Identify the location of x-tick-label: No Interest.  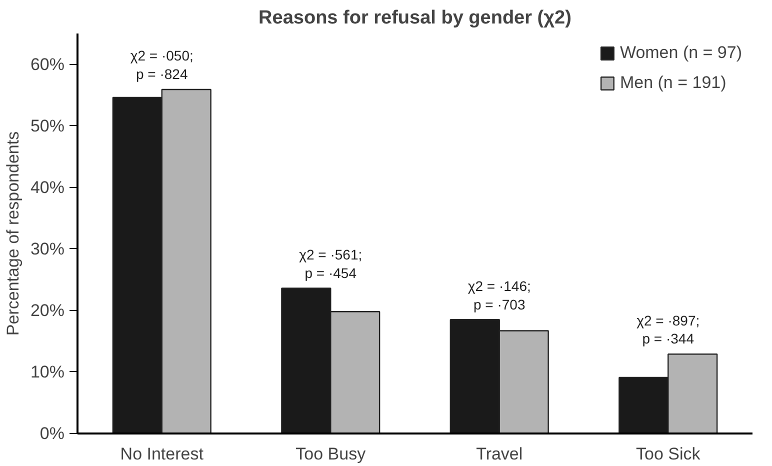
(162, 454).